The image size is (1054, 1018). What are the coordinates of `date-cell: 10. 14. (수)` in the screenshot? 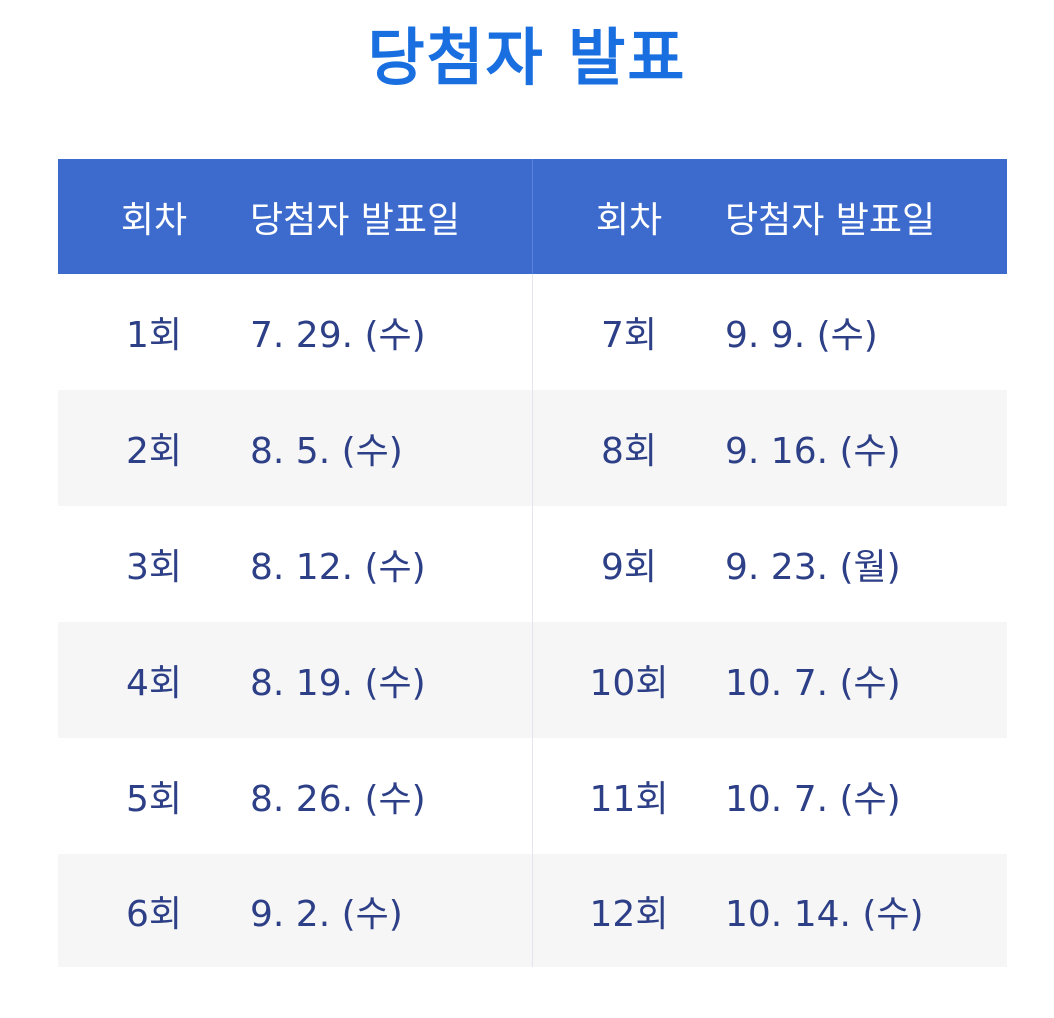 It's located at (824, 914).